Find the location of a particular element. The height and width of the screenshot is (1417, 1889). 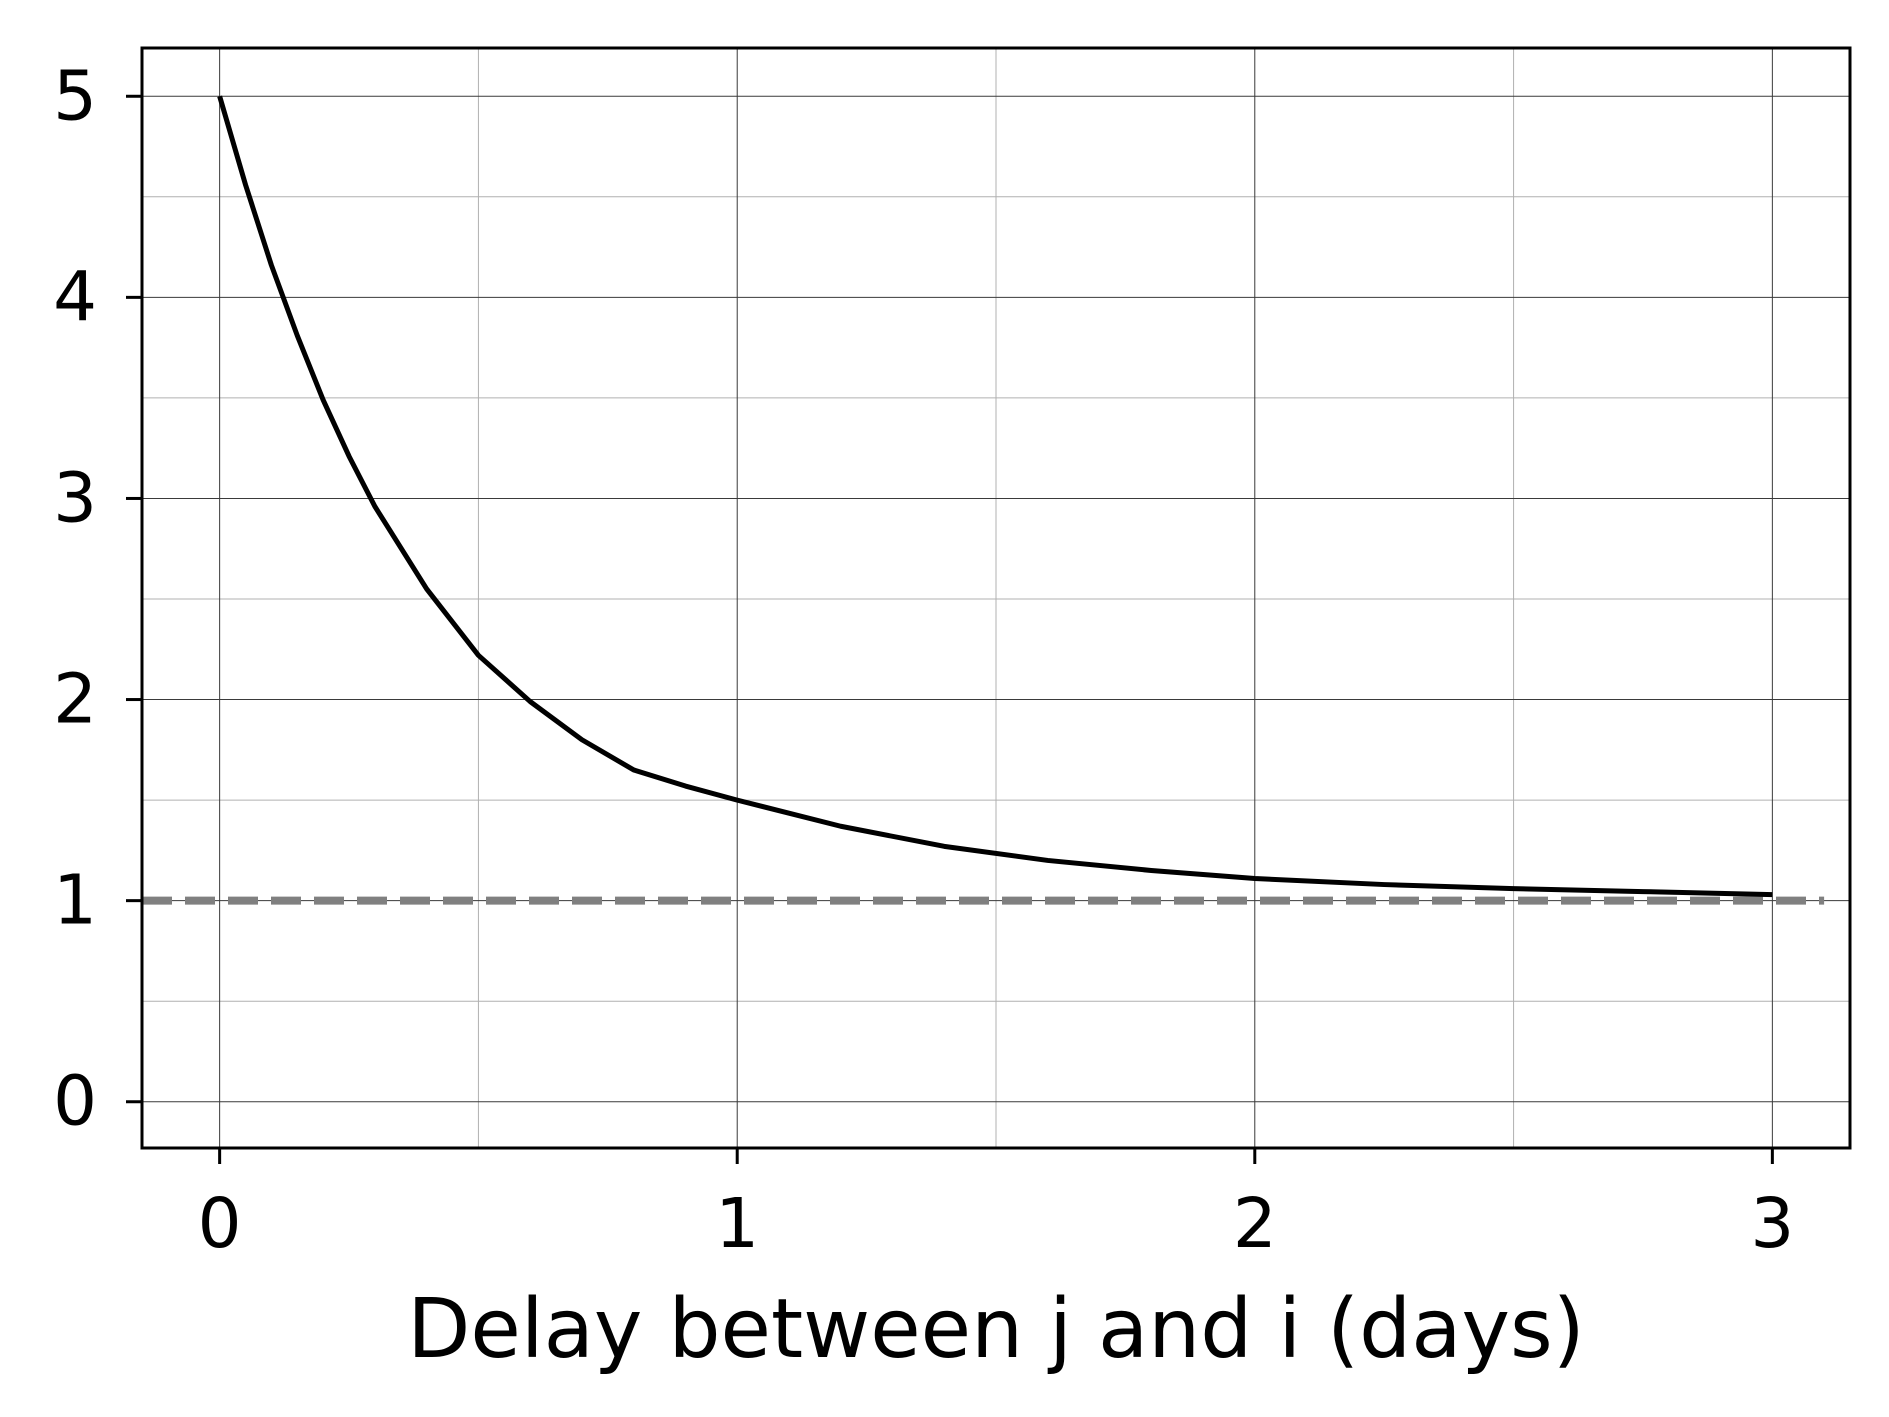

x-tick-label: 0 is located at coordinates (220, 1224).